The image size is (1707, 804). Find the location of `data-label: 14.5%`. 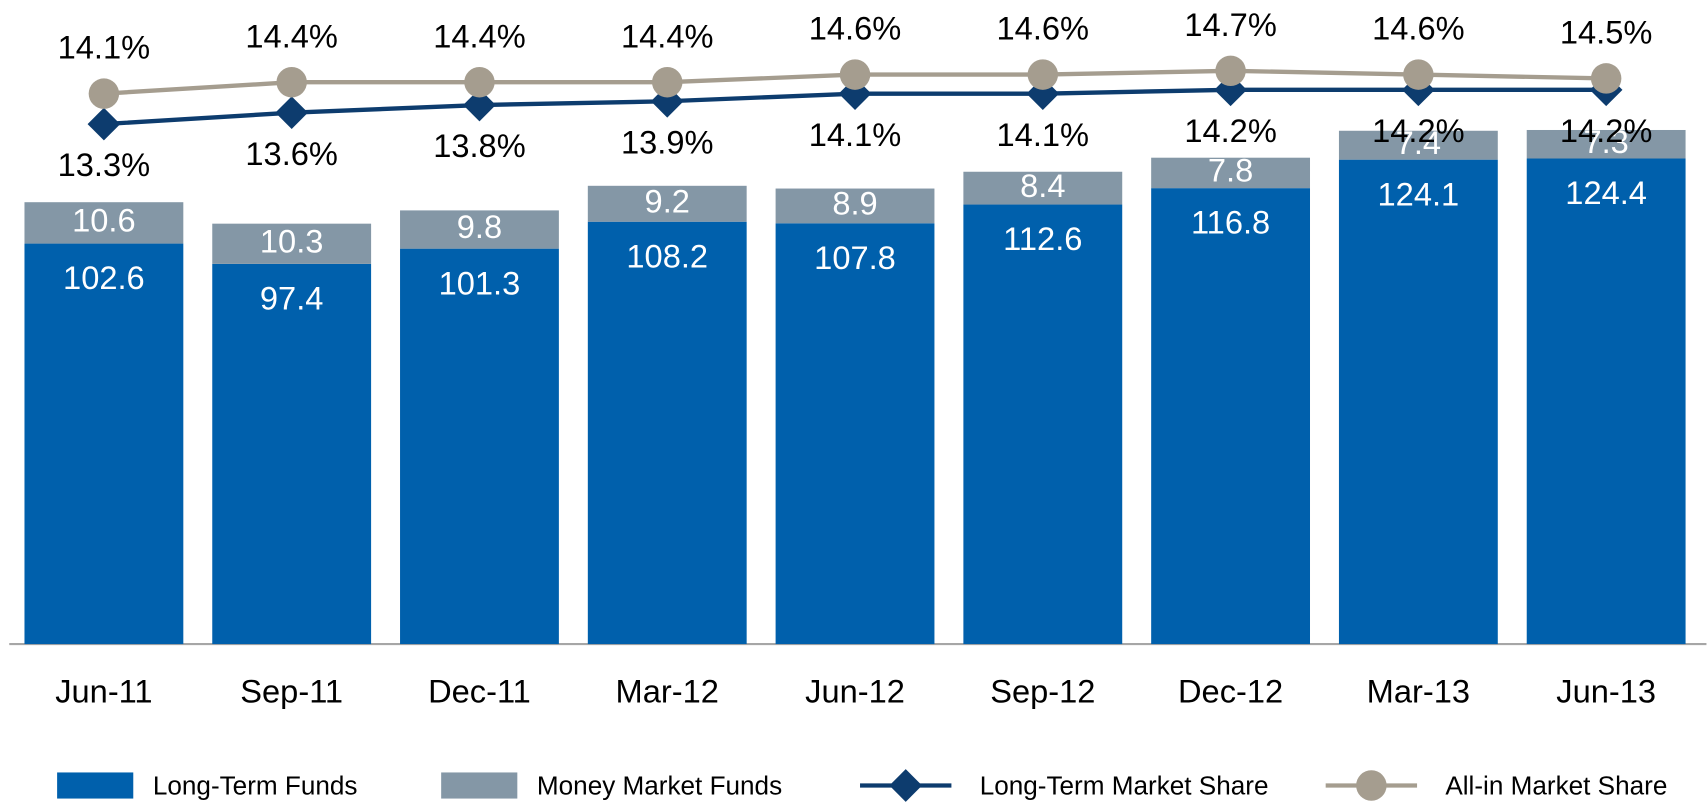

data-label: 14.5% is located at coordinates (1606, 32).